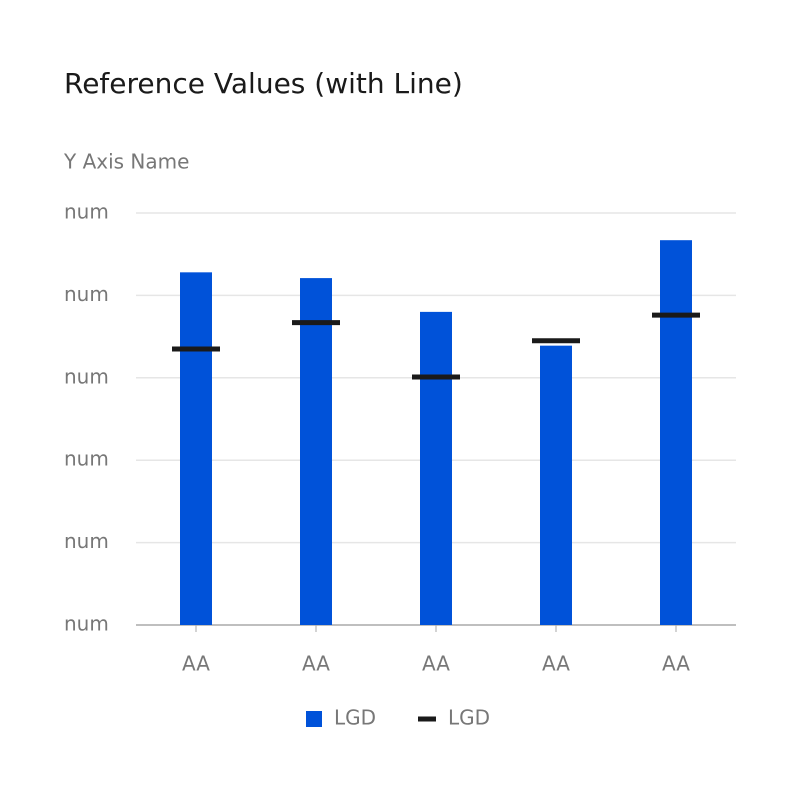  What do you see at coordinates (126, 162) in the screenshot?
I see `y-axis-label: Y Axis Name` at bounding box center [126, 162].